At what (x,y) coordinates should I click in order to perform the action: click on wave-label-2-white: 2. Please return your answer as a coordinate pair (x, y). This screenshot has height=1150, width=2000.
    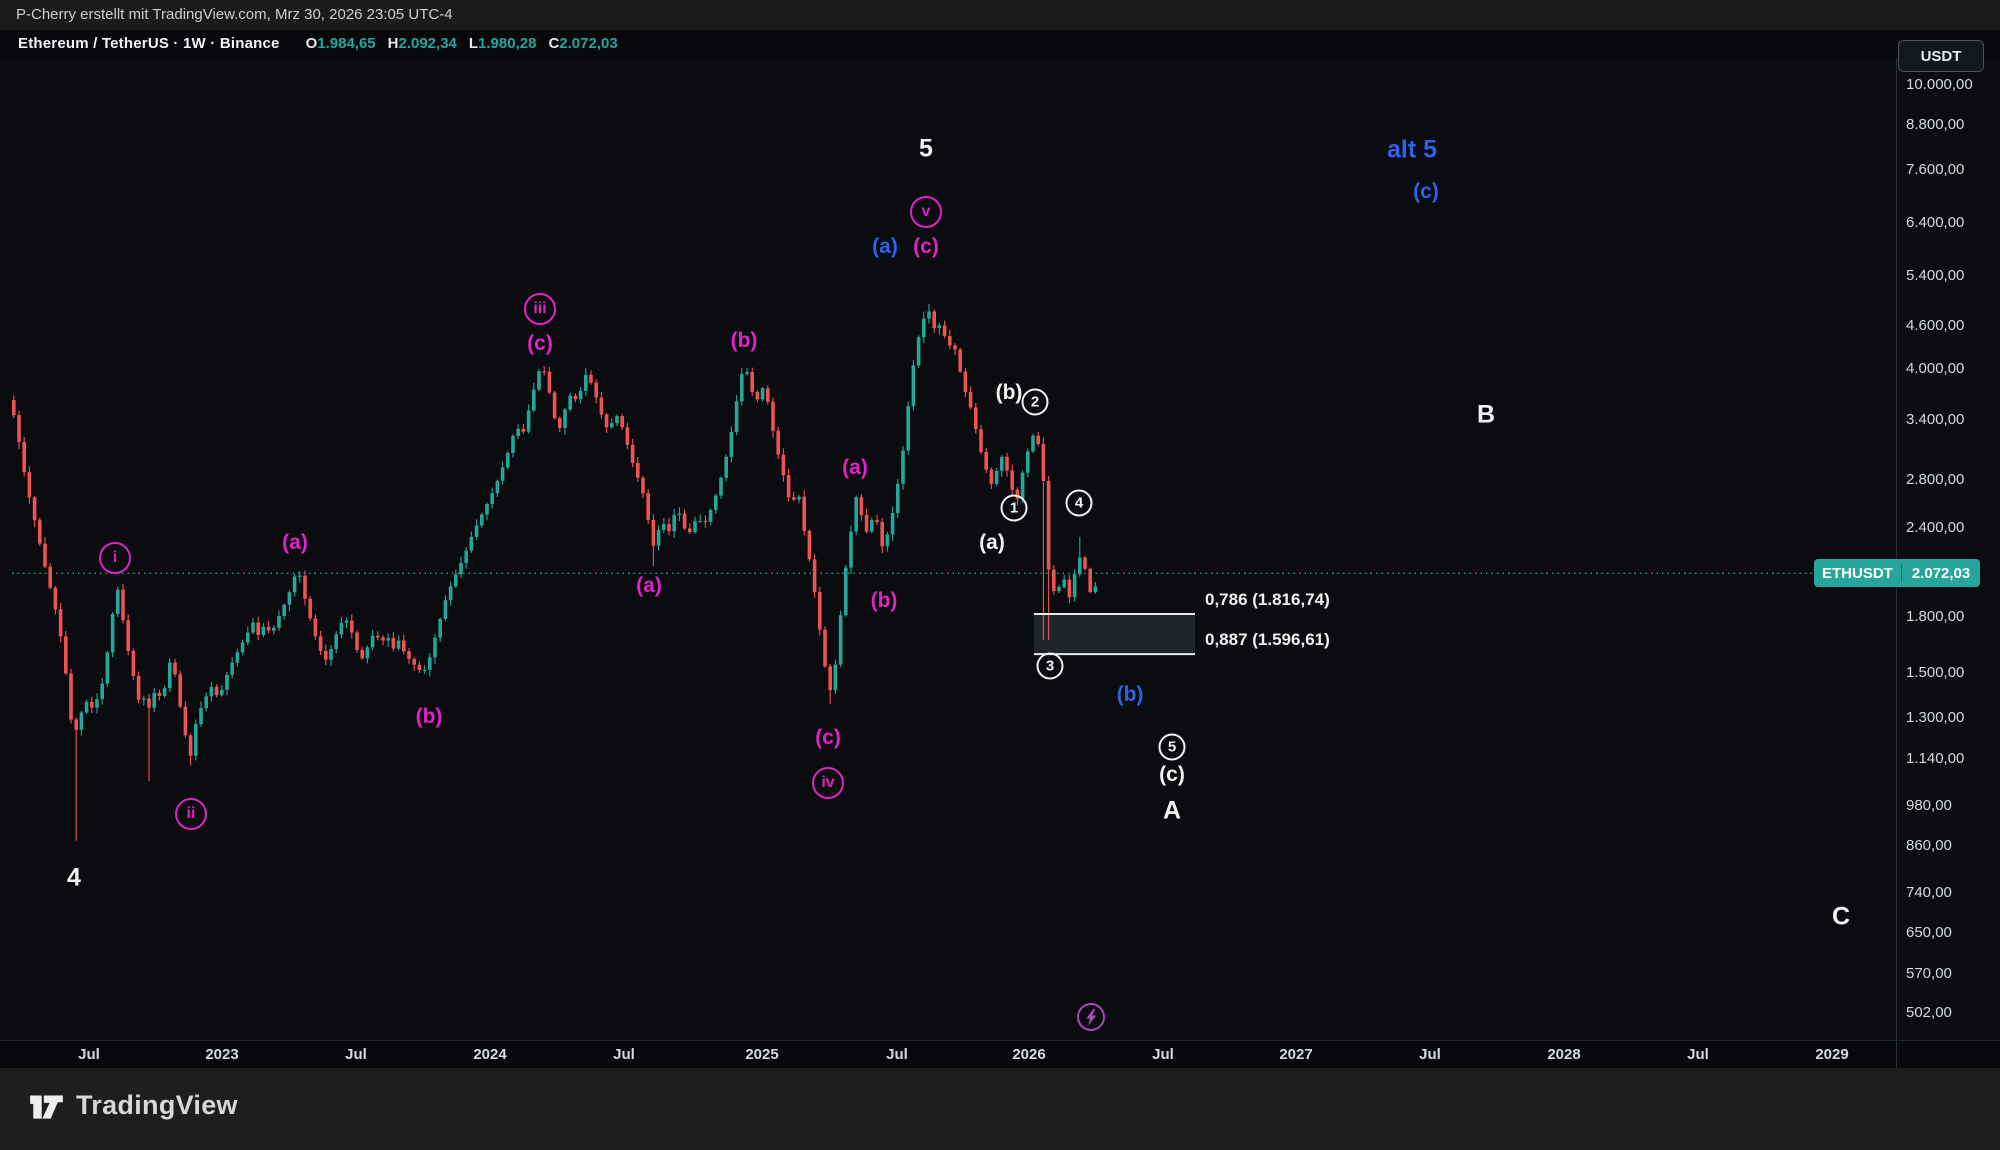
    Looking at the image, I should click on (1035, 402).